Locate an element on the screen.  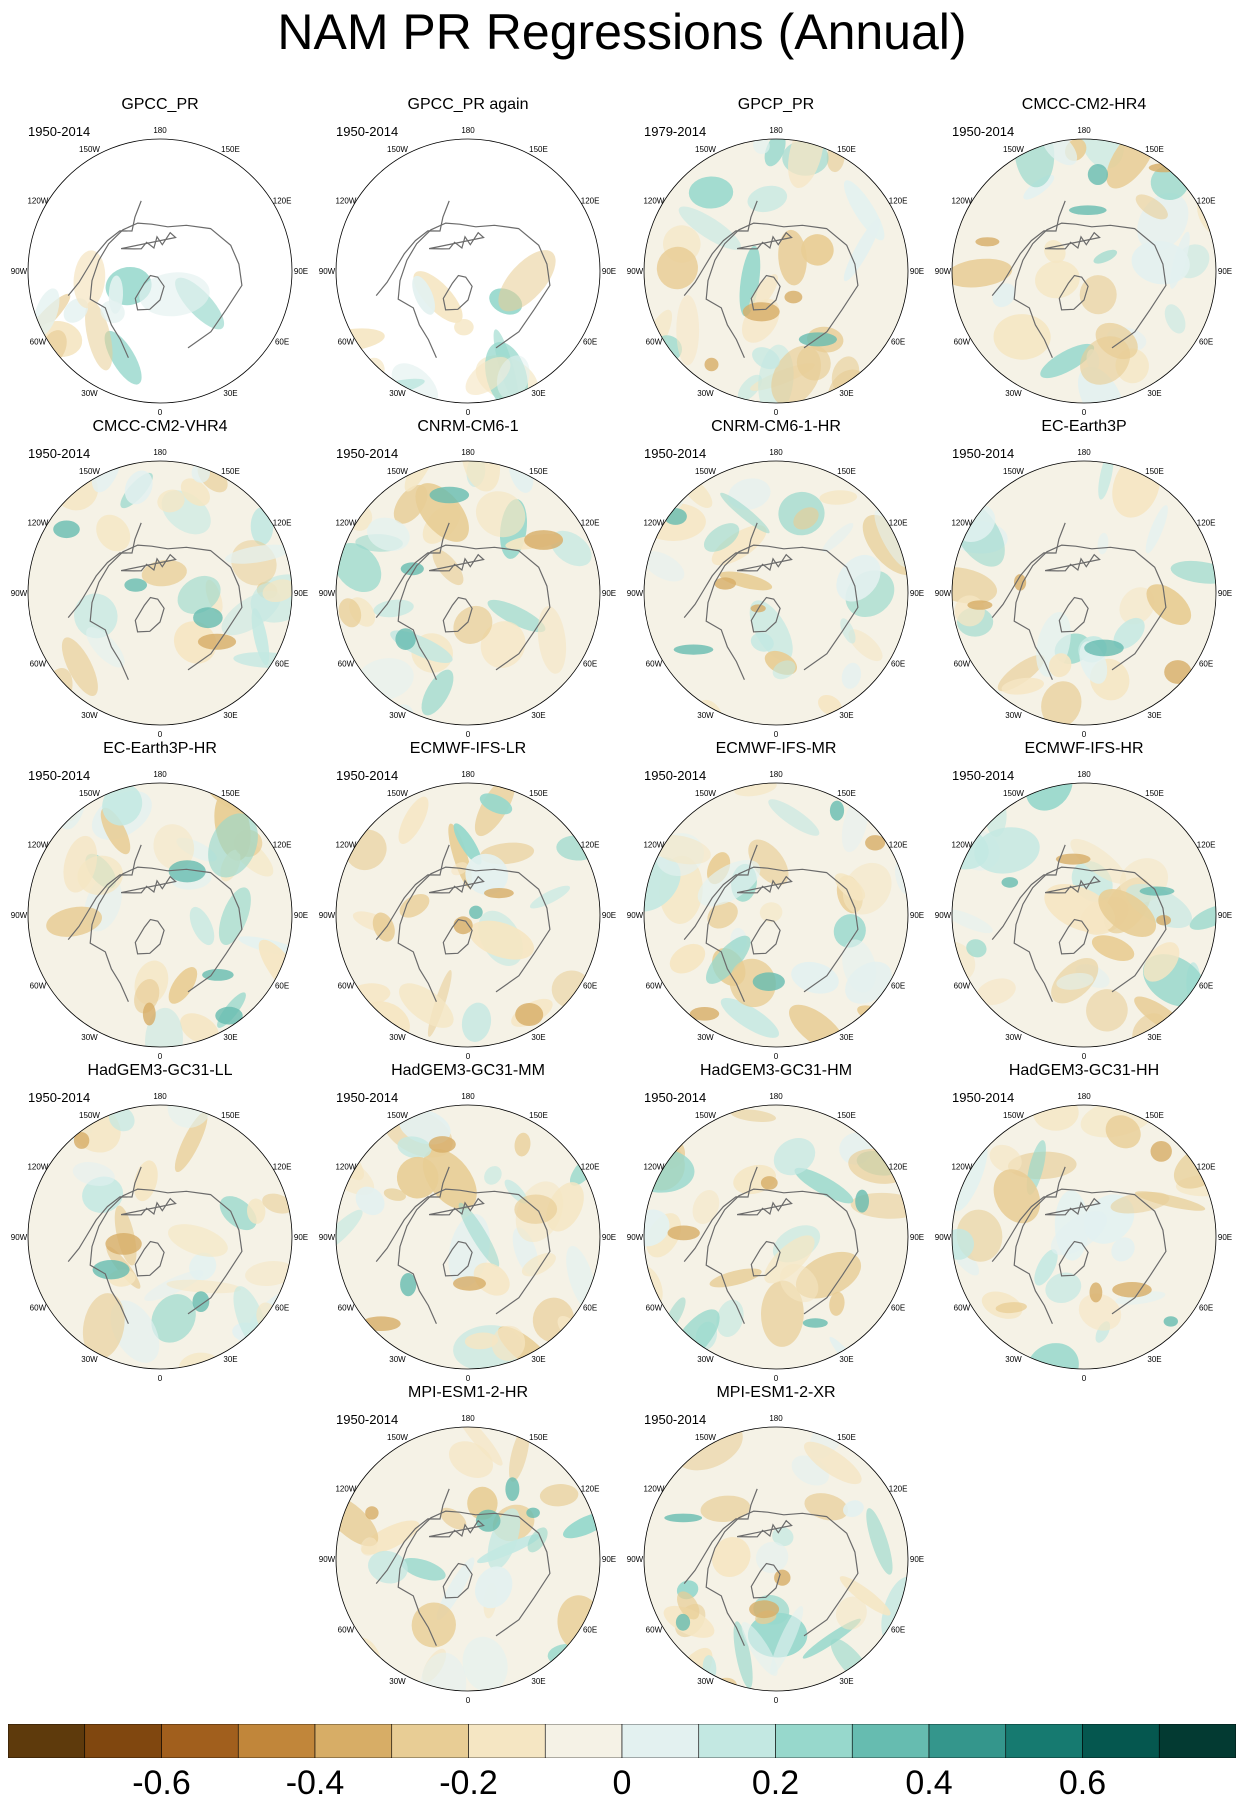
polar-map: 180 150E 120E 90E 60E 30E 0 30W 60W 90W 120W 150W is located at coordinates (775, 271).